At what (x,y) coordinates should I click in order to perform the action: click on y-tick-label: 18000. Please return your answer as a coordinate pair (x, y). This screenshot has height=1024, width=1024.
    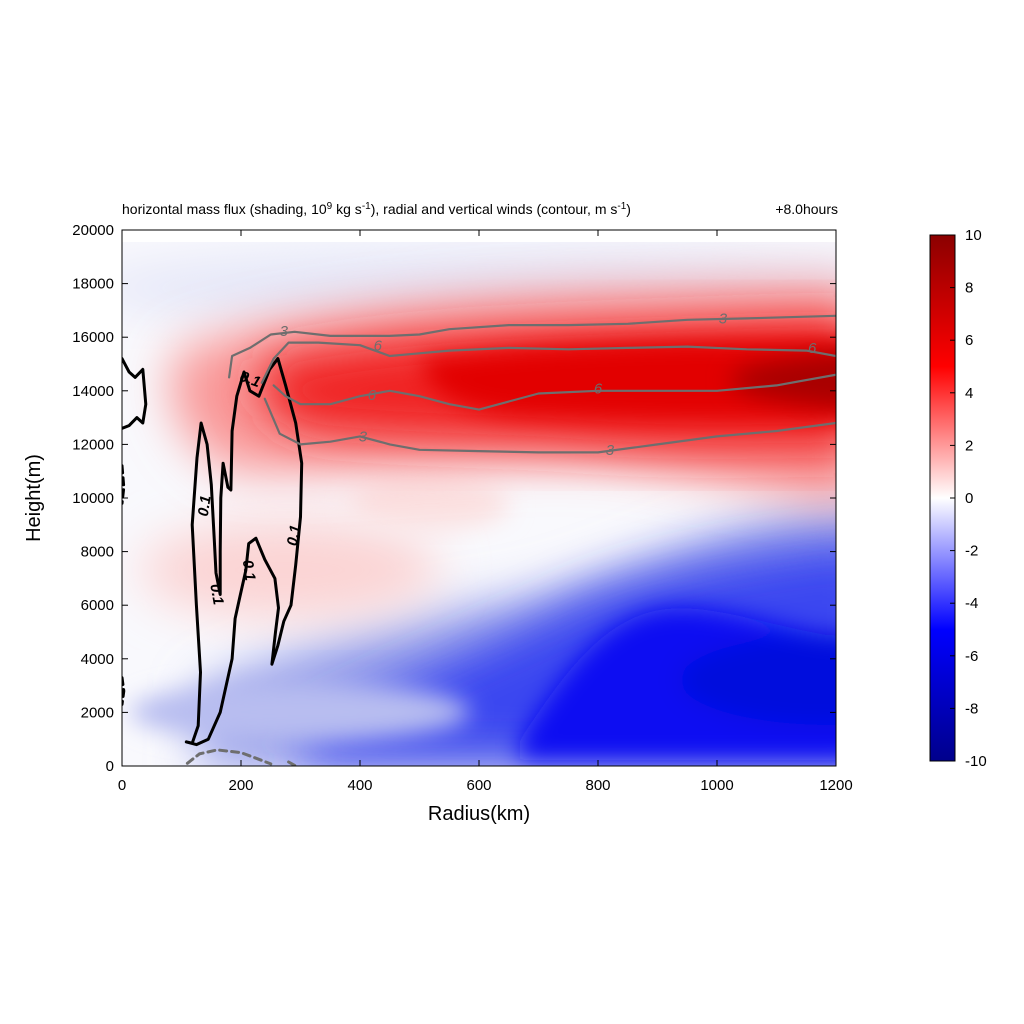
    Looking at the image, I should click on (93, 284).